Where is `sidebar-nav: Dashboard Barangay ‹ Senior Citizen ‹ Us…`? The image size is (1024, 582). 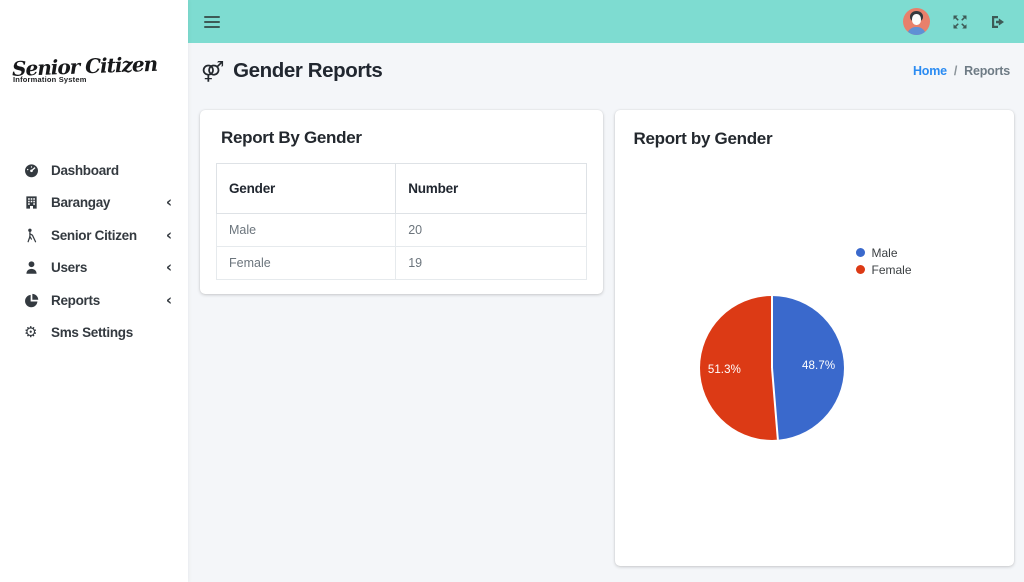
sidebar-nav: Dashboard Barangay ‹ Senior Citizen ‹ Us… is located at coordinates (94, 251).